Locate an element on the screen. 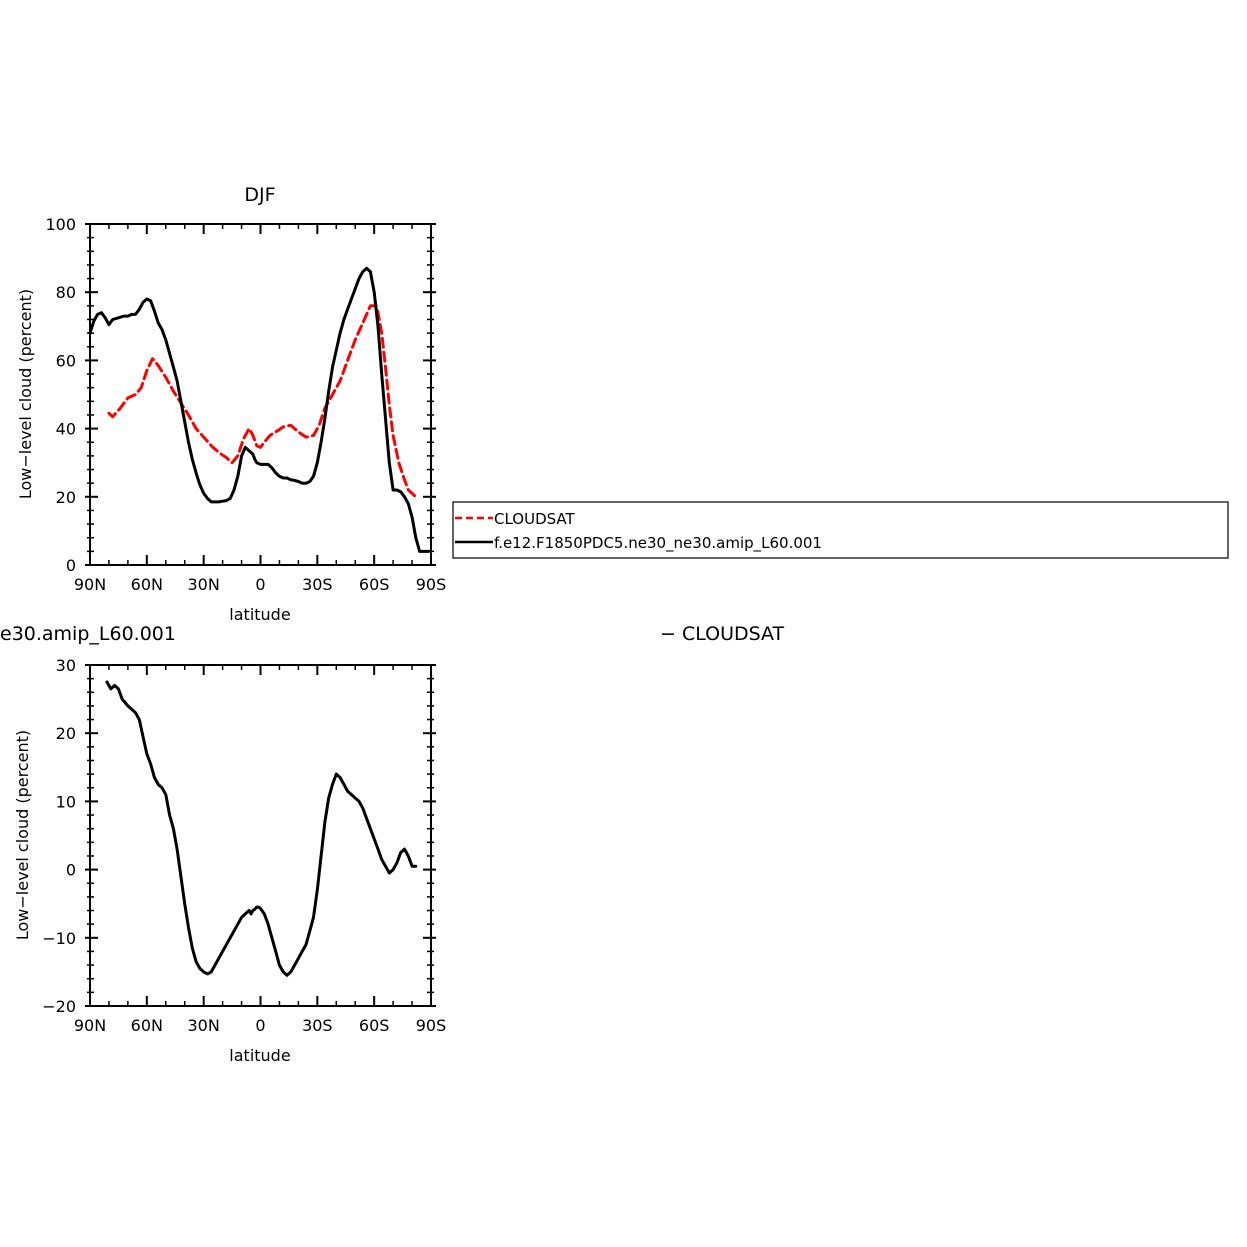  top-x-tick-label: 0 is located at coordinates (260, 584).